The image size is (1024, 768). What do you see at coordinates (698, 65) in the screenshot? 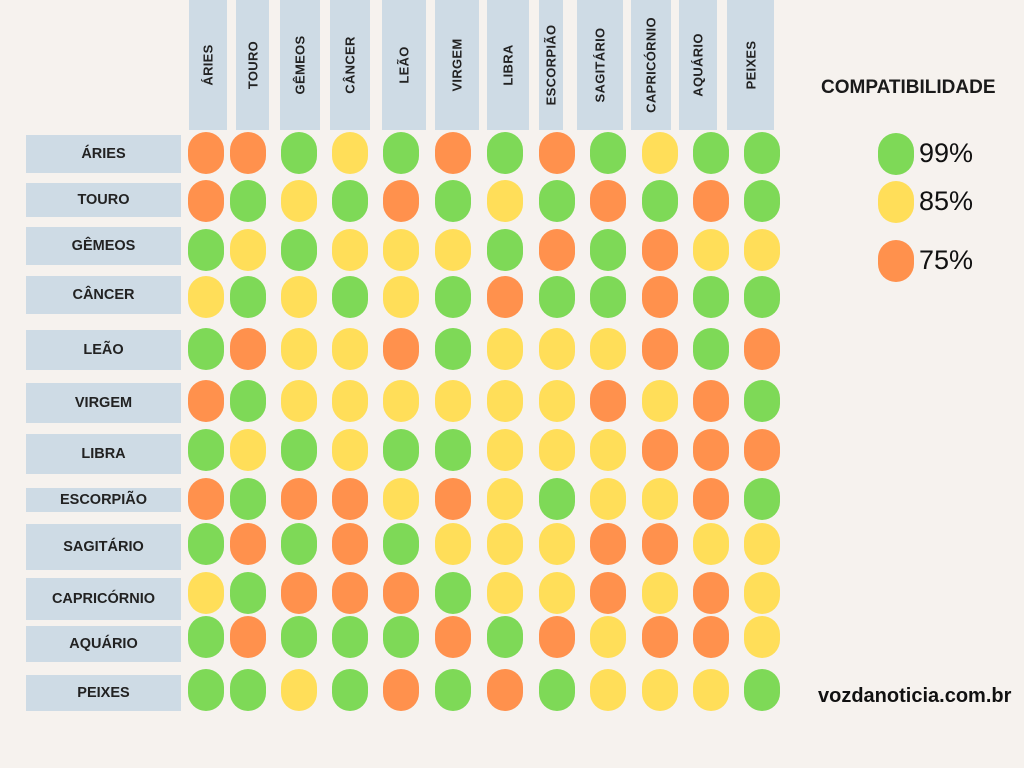
I see `column-header-label: AQUÁRIO` at bounding box center [698, 65].